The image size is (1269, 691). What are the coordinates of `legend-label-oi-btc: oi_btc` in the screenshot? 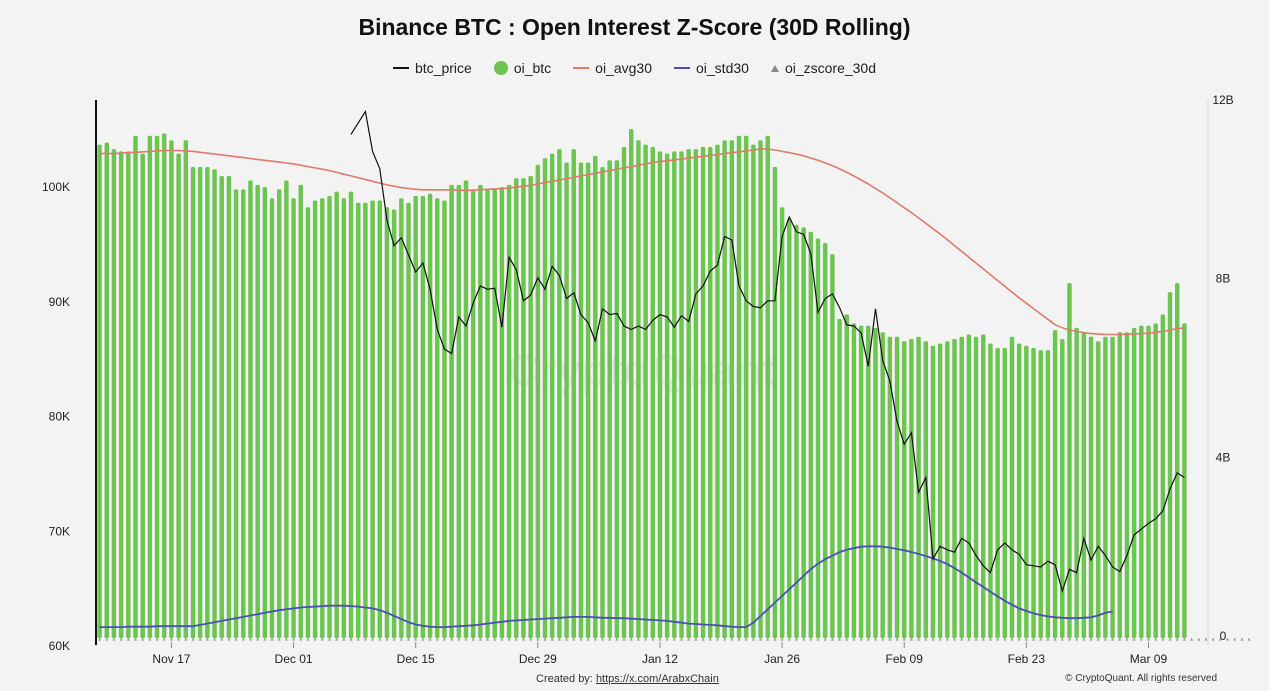 It's located at (532, 68).